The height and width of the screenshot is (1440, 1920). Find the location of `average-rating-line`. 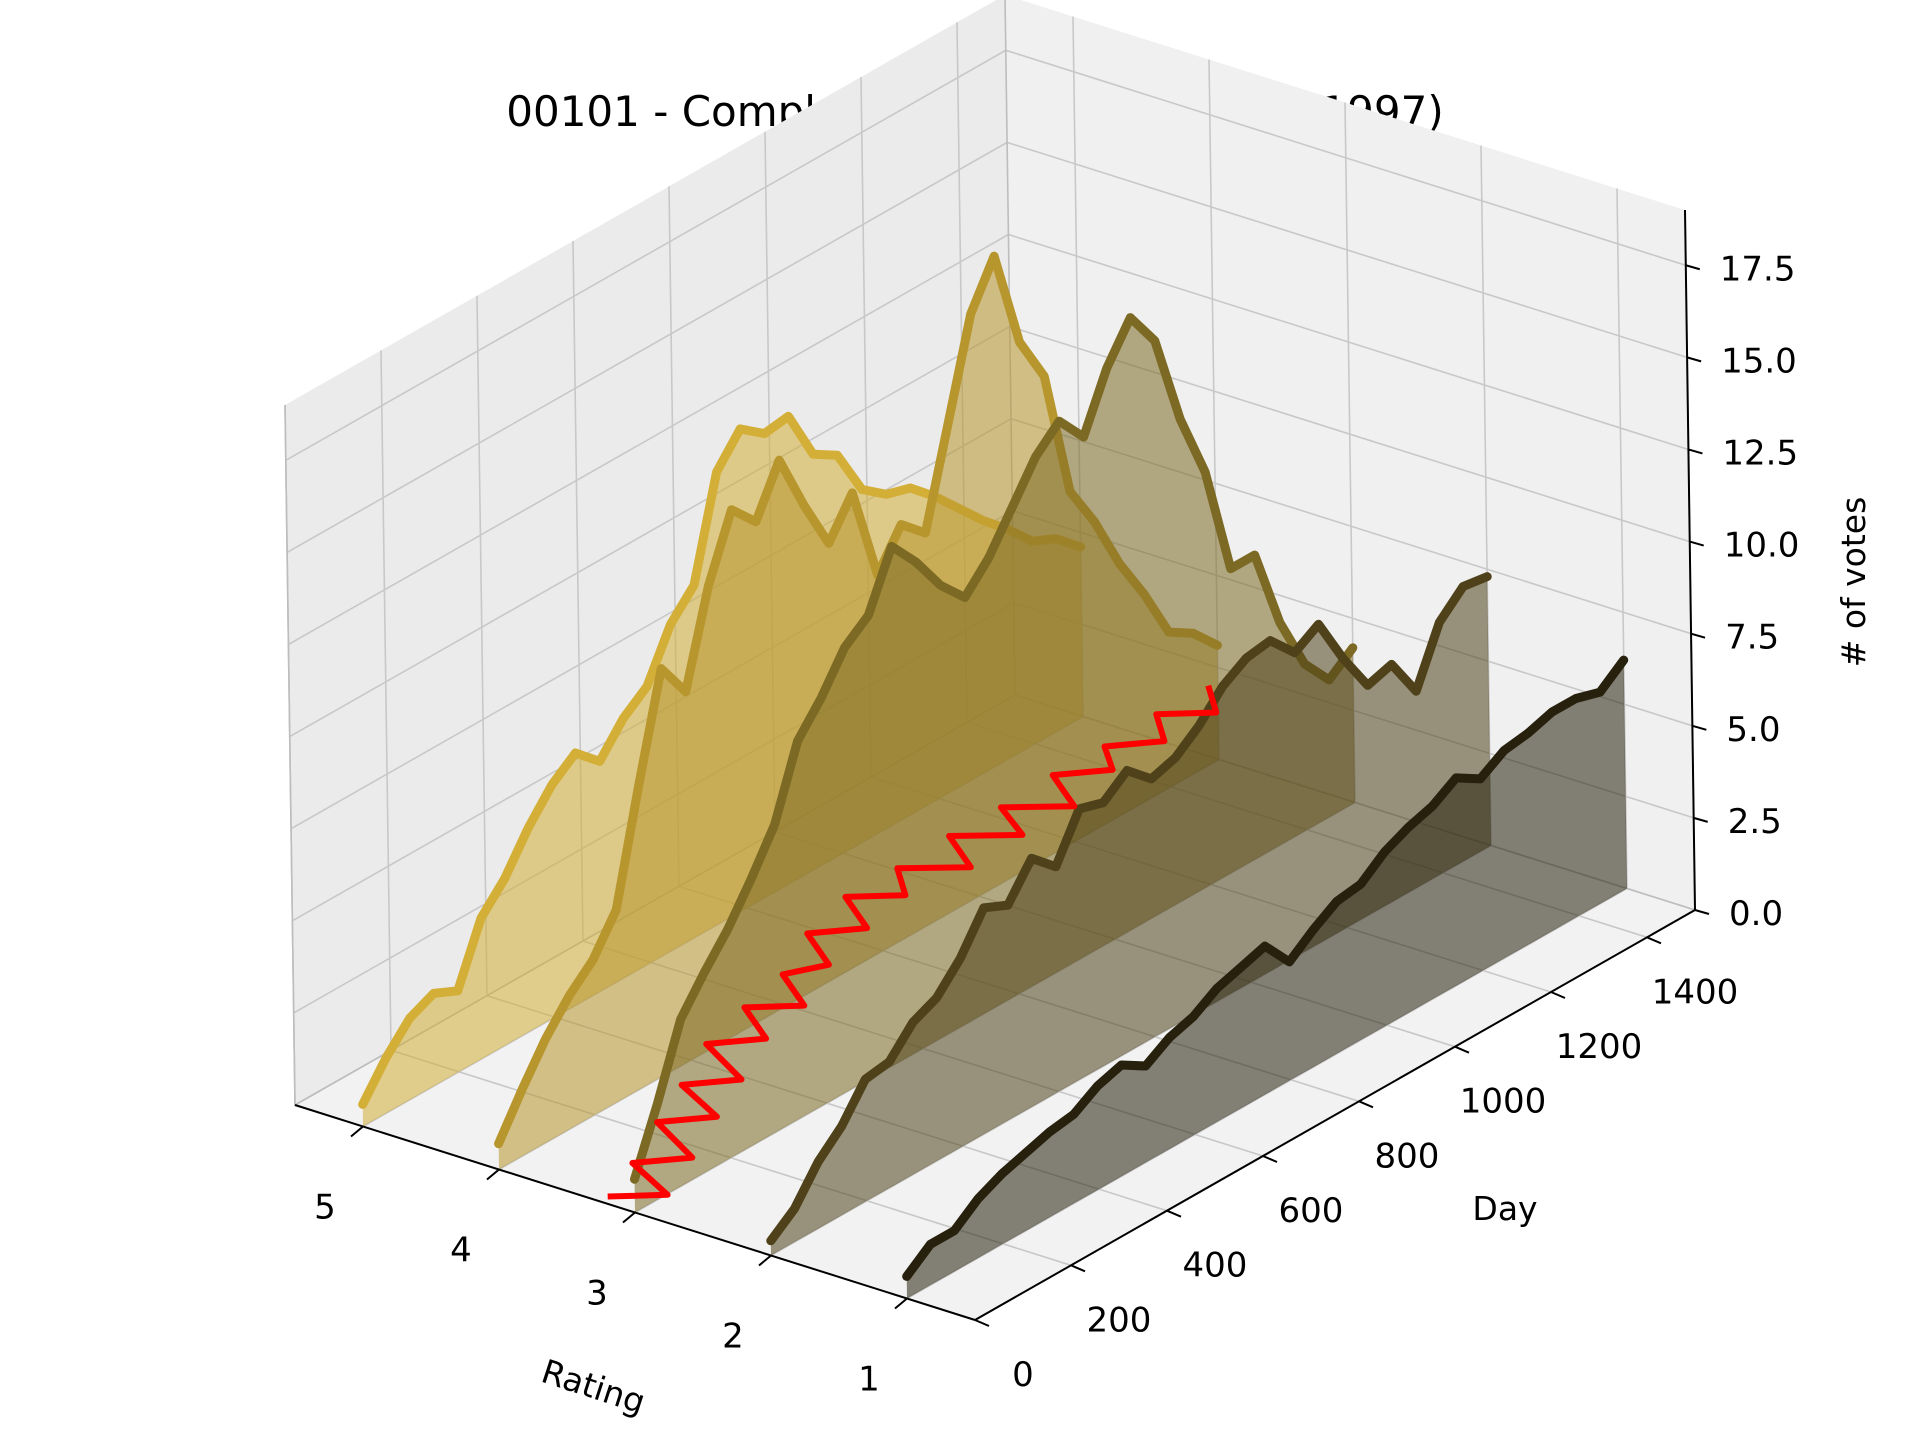

average-rating-line is located at coordinates (913, 942).